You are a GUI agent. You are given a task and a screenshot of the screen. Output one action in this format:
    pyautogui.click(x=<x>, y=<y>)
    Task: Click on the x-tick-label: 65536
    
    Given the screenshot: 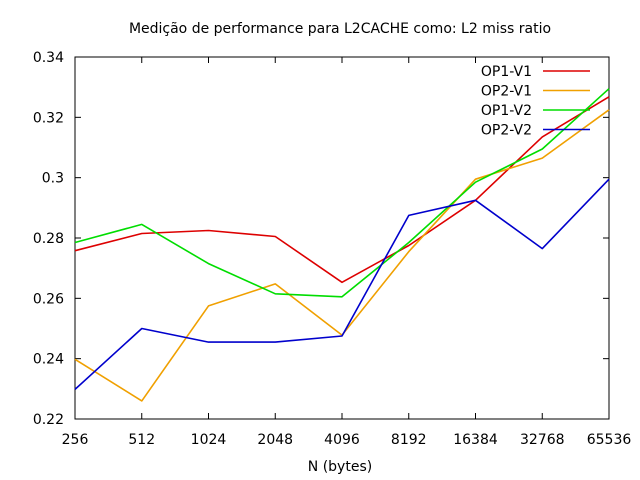 What is the action you would take?
    pyautogui.click(x=609, y=440)
    